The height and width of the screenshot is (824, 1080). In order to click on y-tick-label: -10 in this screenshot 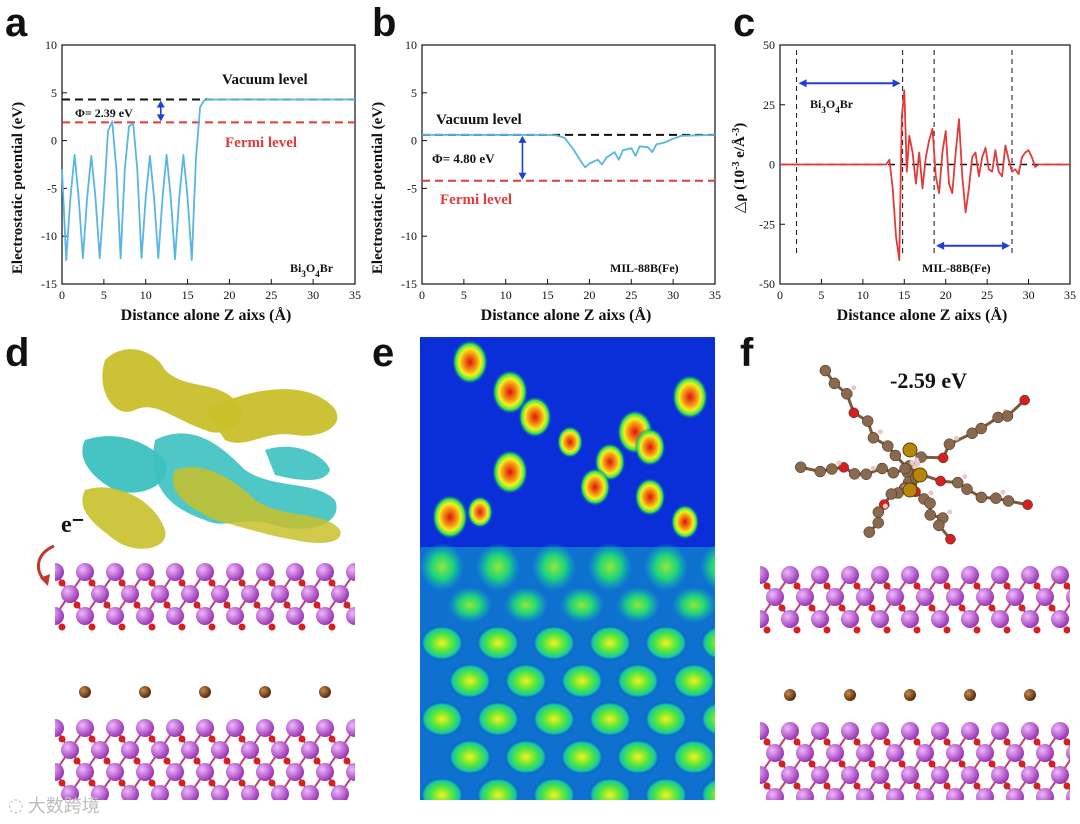, I will do `click(409, 236)`.